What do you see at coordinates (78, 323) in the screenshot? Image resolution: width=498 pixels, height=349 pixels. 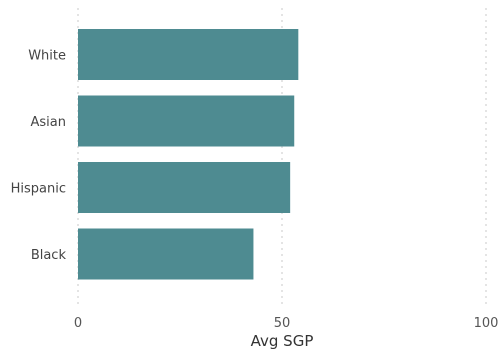 I see `x-tick-label: 0` at bounding box center [78, 323].